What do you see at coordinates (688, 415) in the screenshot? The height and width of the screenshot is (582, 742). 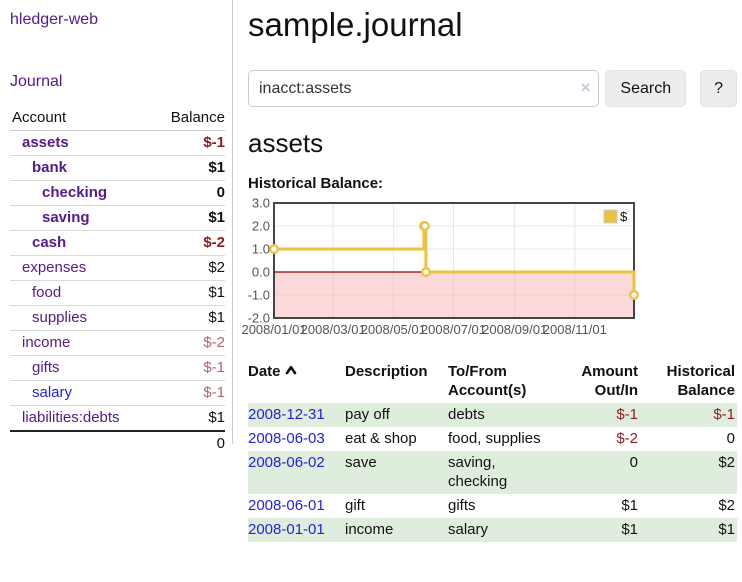 I see `transaction-balance: $-1` at bounding box center [688, 415].